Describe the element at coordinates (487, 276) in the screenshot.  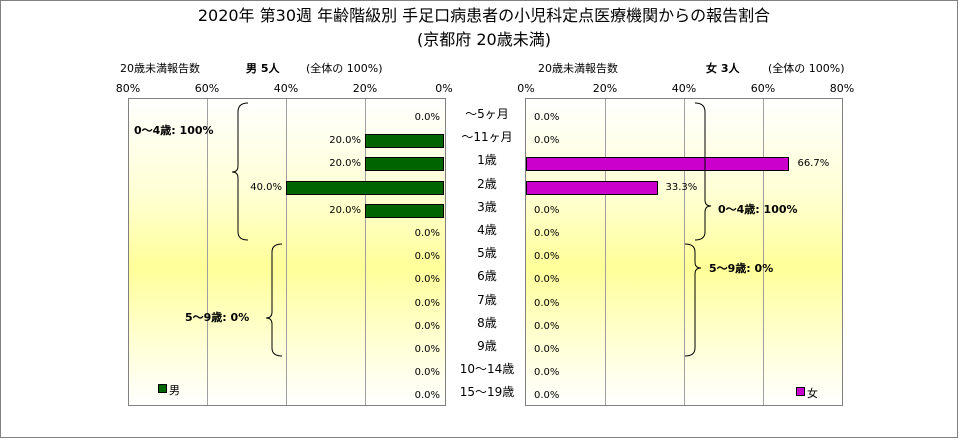
I see `age-label: 6歳` at that location.